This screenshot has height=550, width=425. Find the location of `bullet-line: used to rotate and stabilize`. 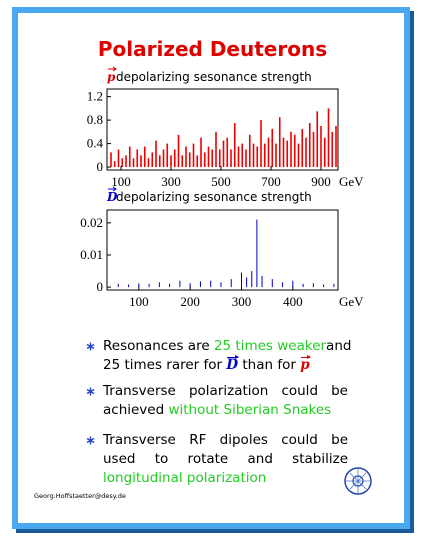

bullet-line: used to rotate and stabilize is located at coordinates (225, 459).